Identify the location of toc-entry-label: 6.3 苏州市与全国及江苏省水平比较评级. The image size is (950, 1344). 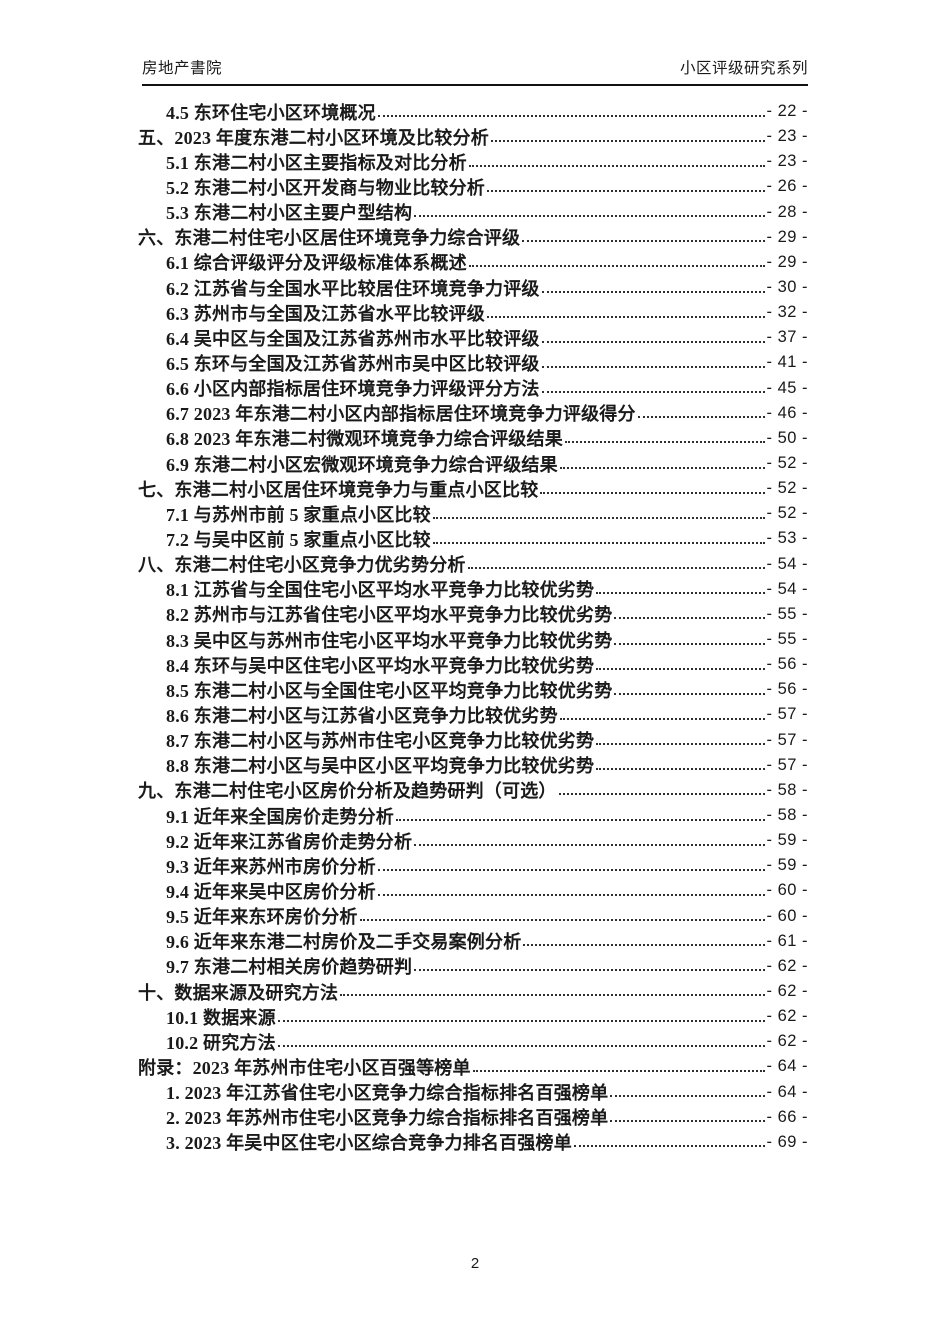
(325, 313).